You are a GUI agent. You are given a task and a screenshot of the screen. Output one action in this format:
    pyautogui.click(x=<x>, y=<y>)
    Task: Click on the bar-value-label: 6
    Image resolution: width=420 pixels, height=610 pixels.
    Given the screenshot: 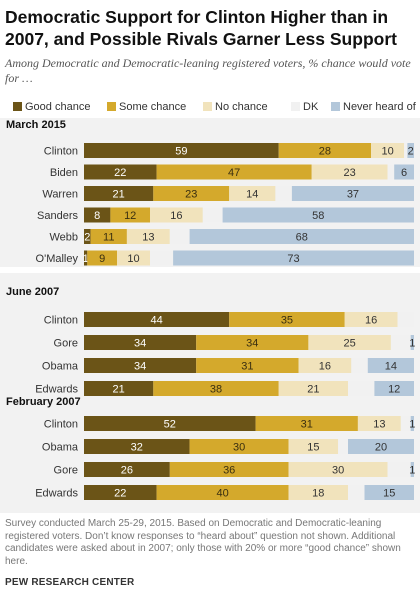 What is the action you would take?
    pyautogui.click(x=404, y=173)
    